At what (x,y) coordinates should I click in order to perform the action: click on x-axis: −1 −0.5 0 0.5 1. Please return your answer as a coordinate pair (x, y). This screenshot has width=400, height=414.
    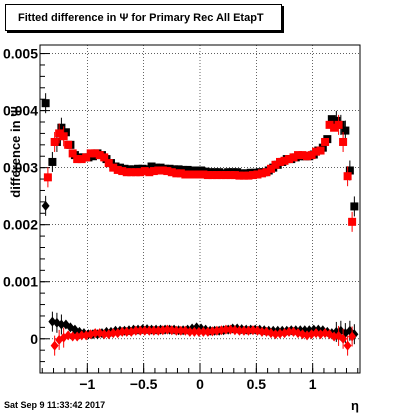
    Looking at the image, I should click on (200, 377).